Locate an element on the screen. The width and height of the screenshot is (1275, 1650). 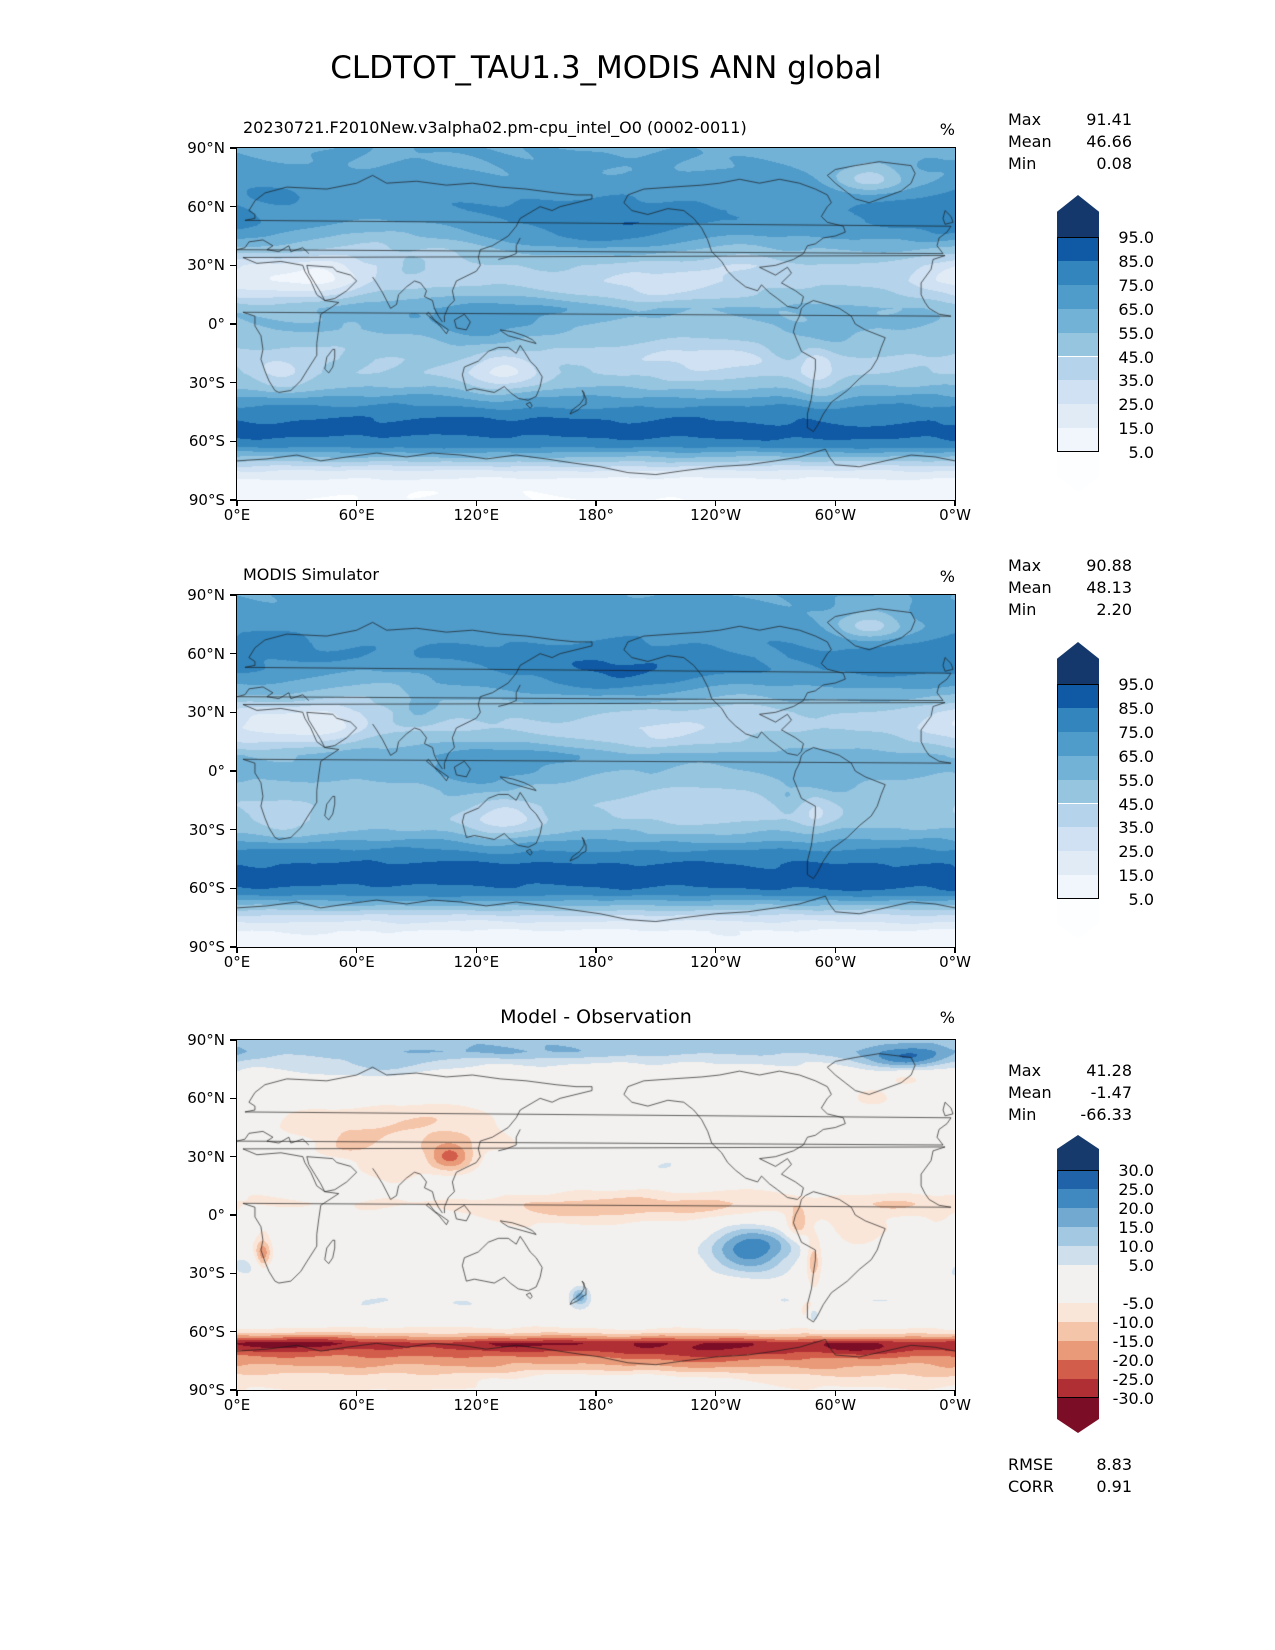
panel-difference-stats: Max 41.28 Mean -1.47 Min -66.33 is located at coordinates (1070, 1094).